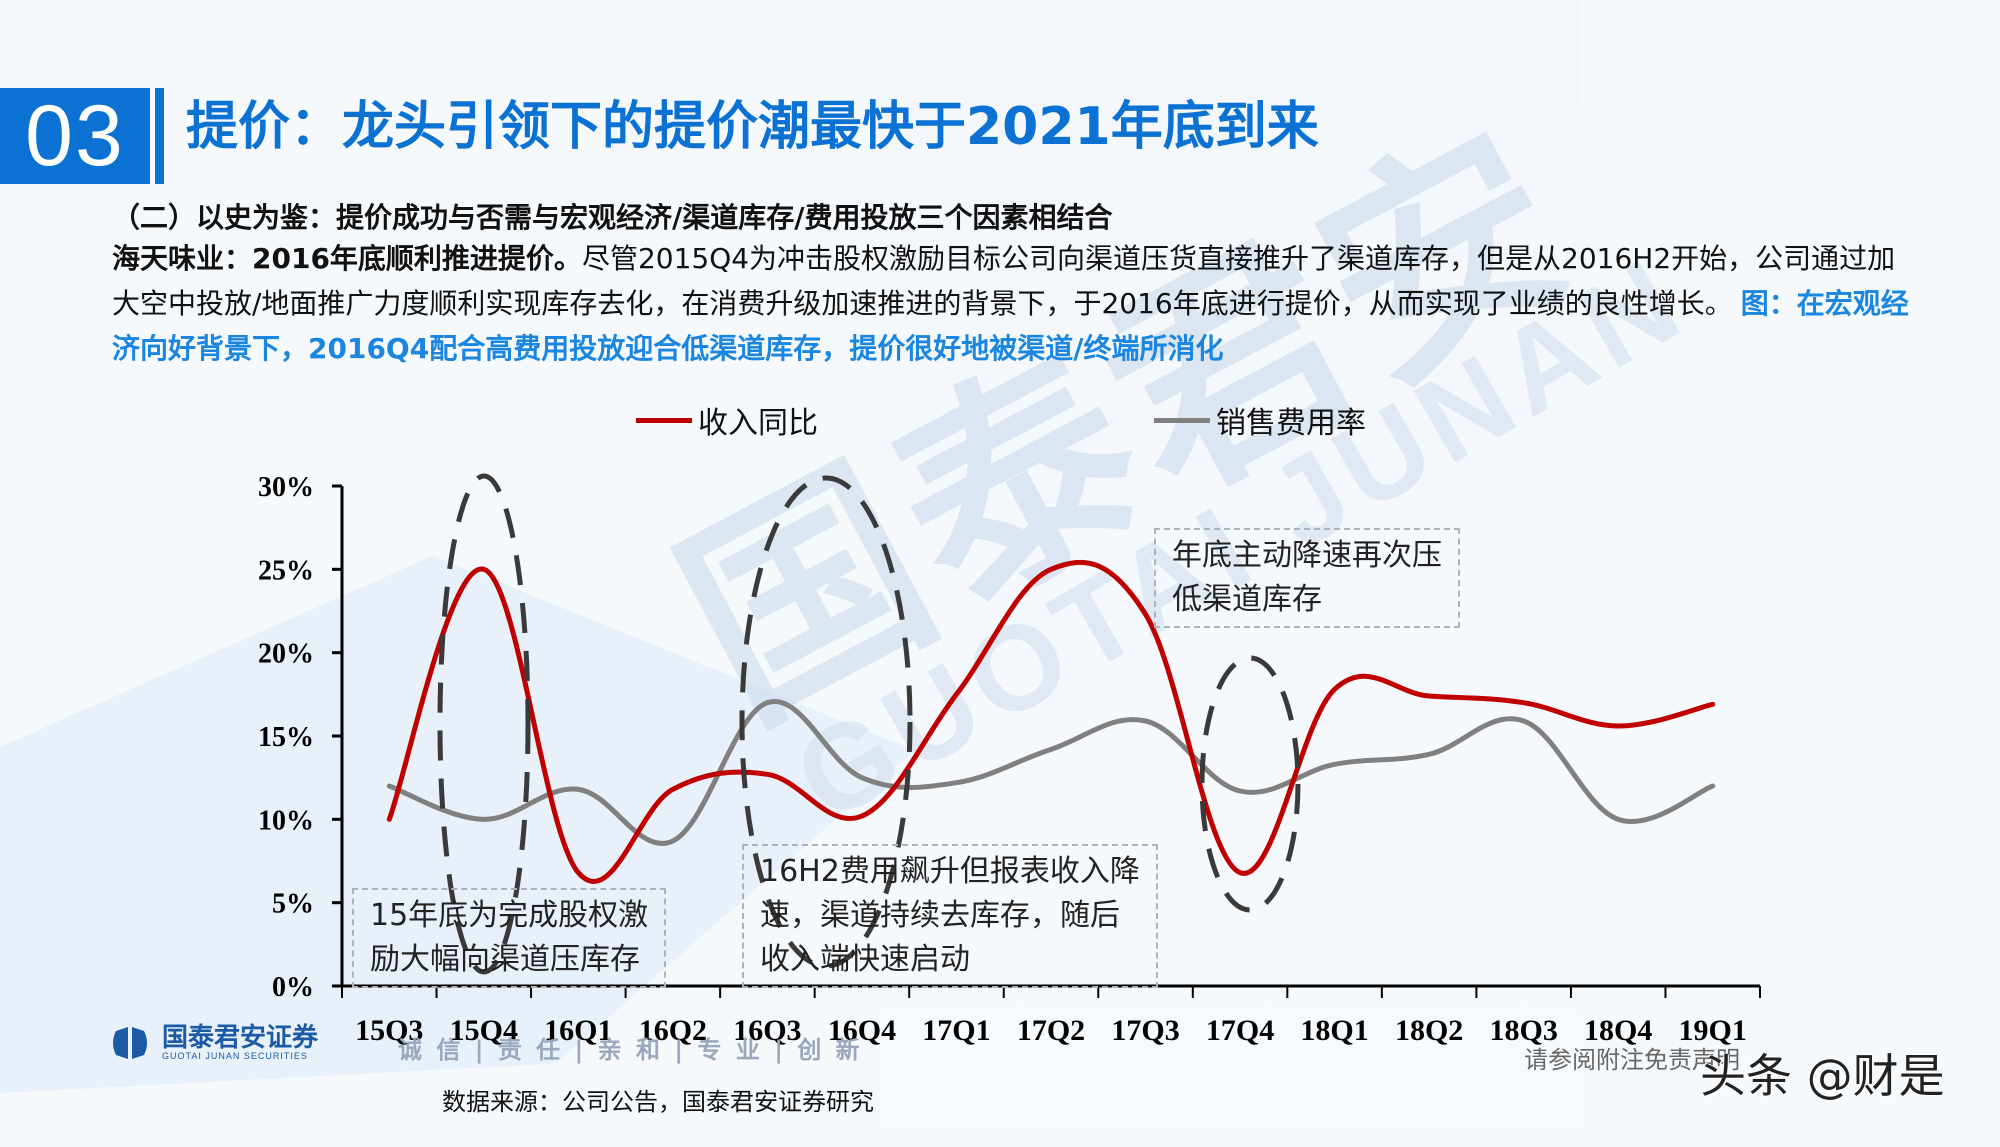 This screenshot has width=2000, height=1147. I want to click on legend-item-revenue: 收入同比, so click(727, 420).